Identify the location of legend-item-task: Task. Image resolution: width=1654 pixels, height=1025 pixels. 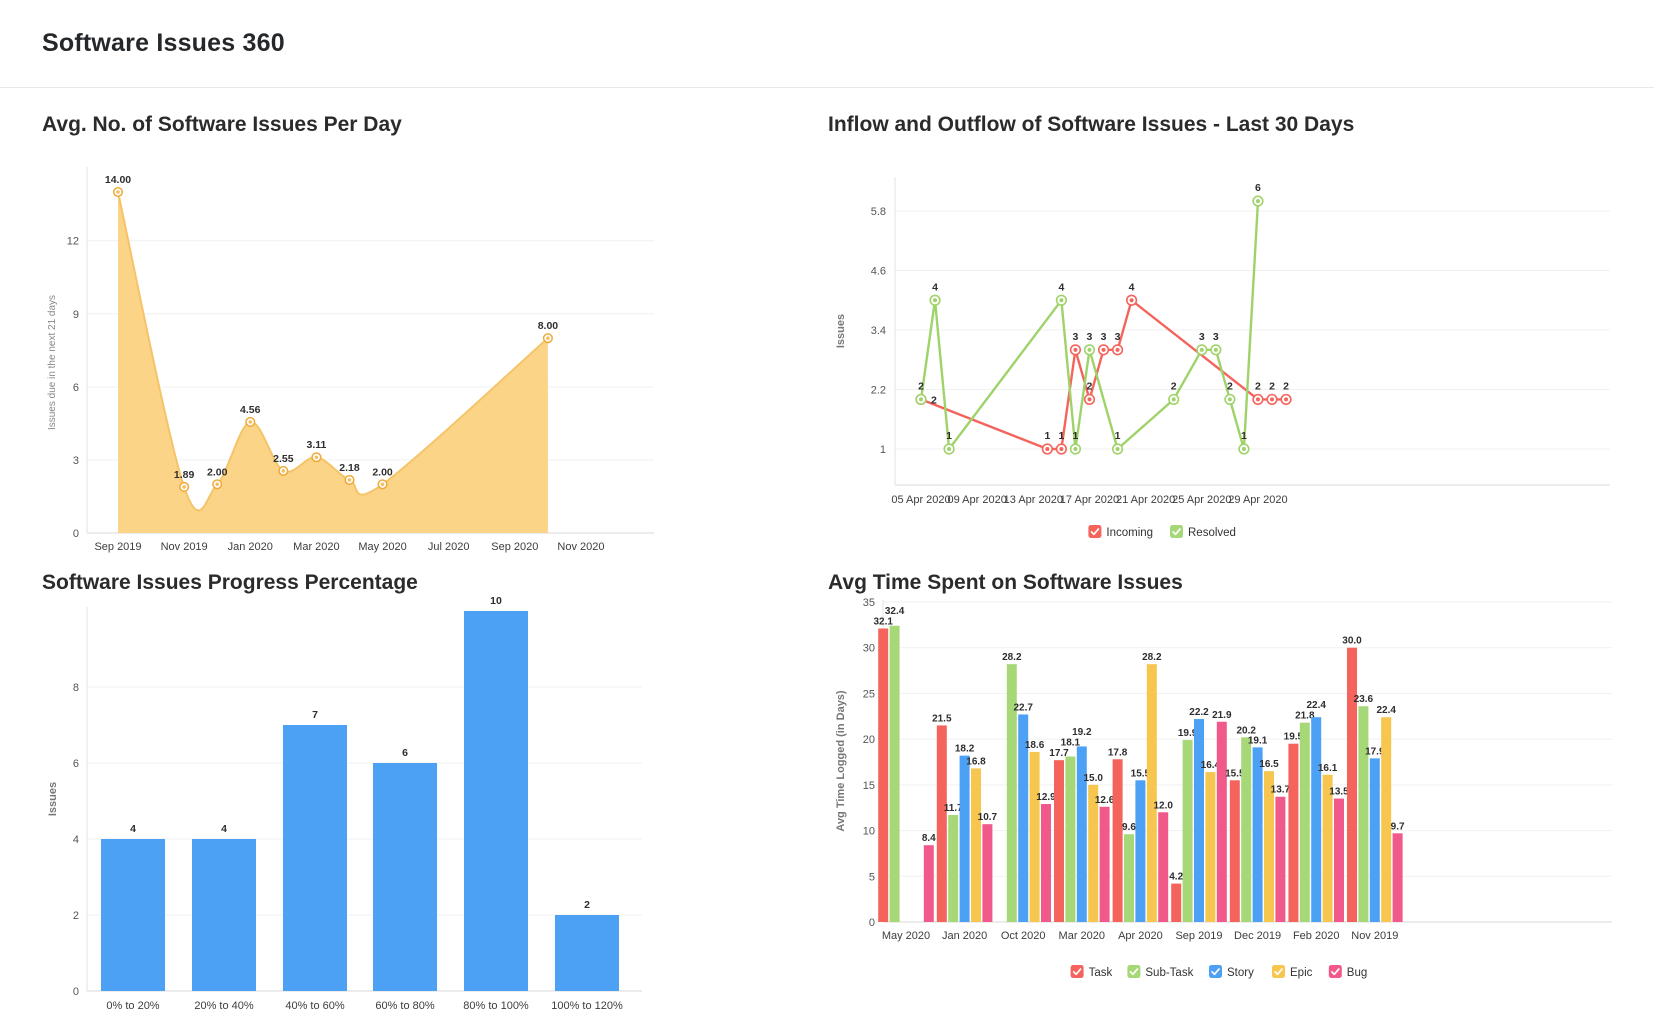
(1091, 972).